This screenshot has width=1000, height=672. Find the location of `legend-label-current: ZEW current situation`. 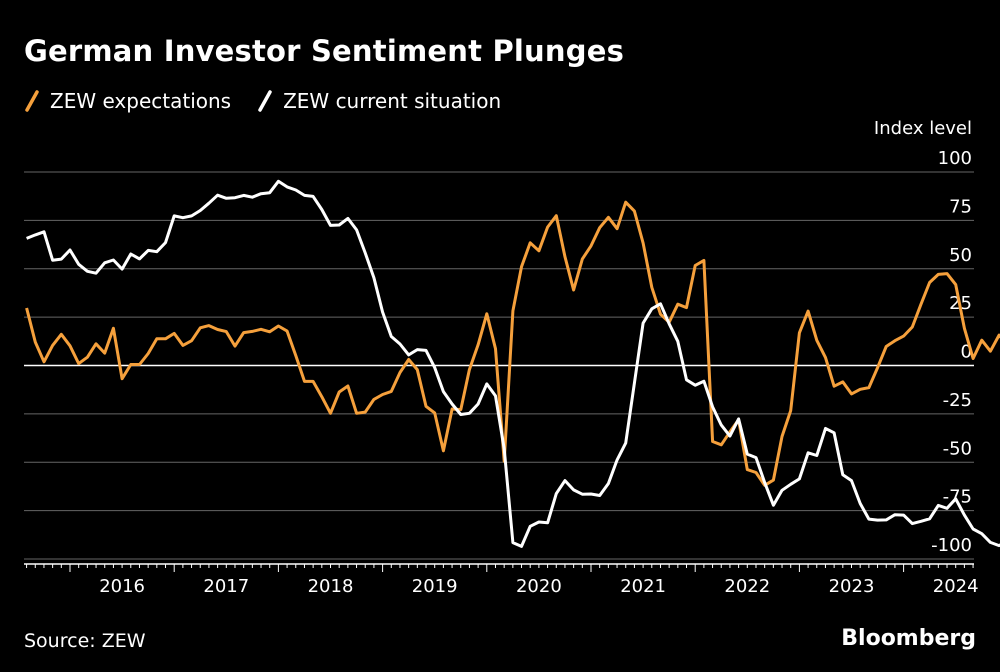

legend-label-current: ZEW current situation is located at coordinates (392, 101).